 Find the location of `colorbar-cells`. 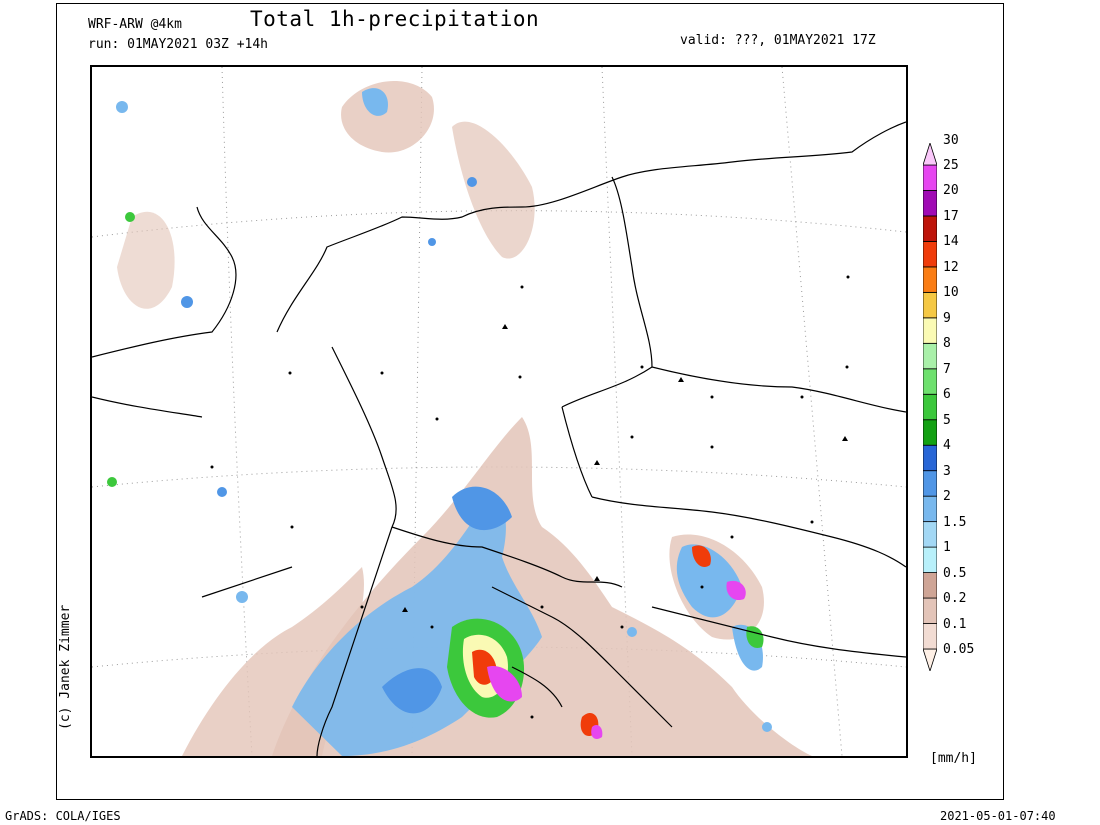

colorbar-cells is located at coordinates (930, 407).